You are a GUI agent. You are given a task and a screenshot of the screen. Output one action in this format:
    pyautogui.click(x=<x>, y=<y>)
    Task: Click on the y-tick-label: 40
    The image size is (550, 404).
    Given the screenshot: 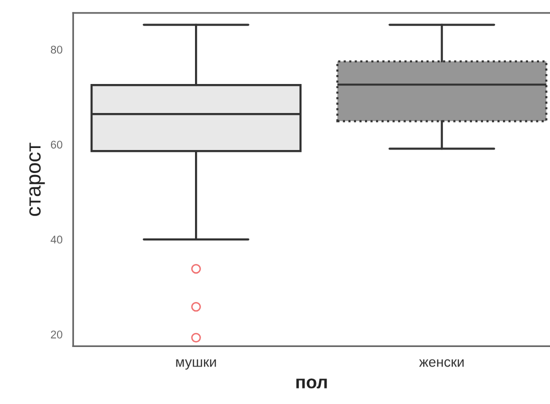 What is the action you would take?
    pyautogui.click(x=56, y=240)
    